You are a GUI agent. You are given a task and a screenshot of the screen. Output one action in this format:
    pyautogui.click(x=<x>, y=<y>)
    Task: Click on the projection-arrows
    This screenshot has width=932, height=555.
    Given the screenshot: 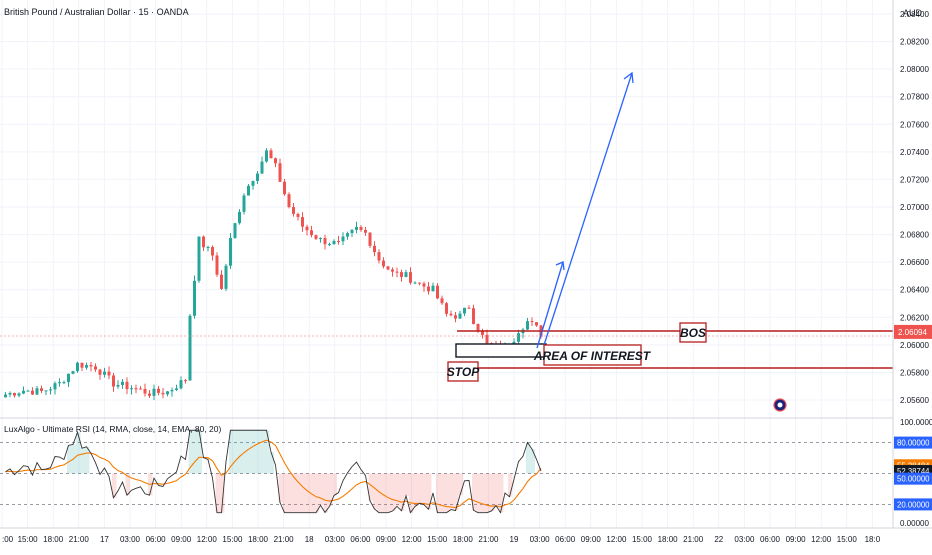 What is the action you would take?
    pyautogui.click(x=585, y=210)
    